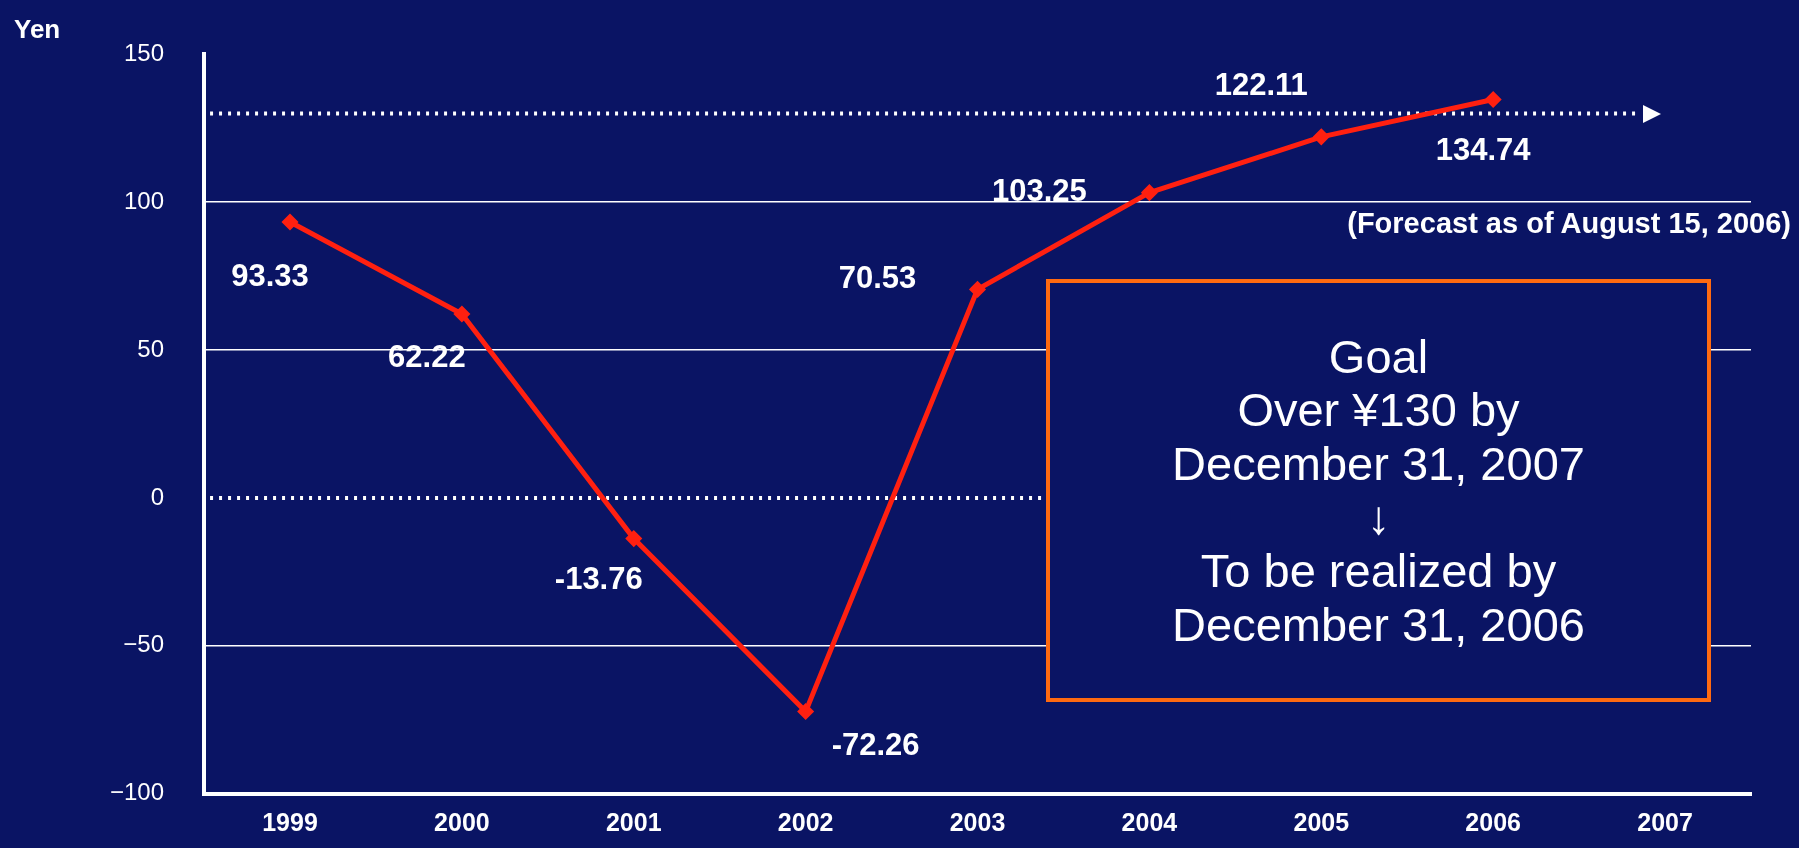 The height and width of the screenshot is (848, 1799). I want to click on y-axis-title: Yen, so click(37, 29).